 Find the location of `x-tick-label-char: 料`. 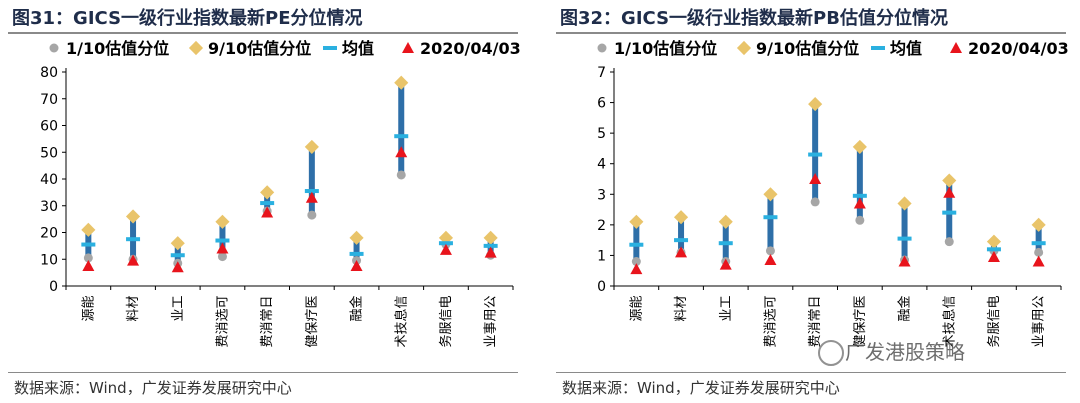

x-tick-label-char: 料 is located at coordinates (133, 314).